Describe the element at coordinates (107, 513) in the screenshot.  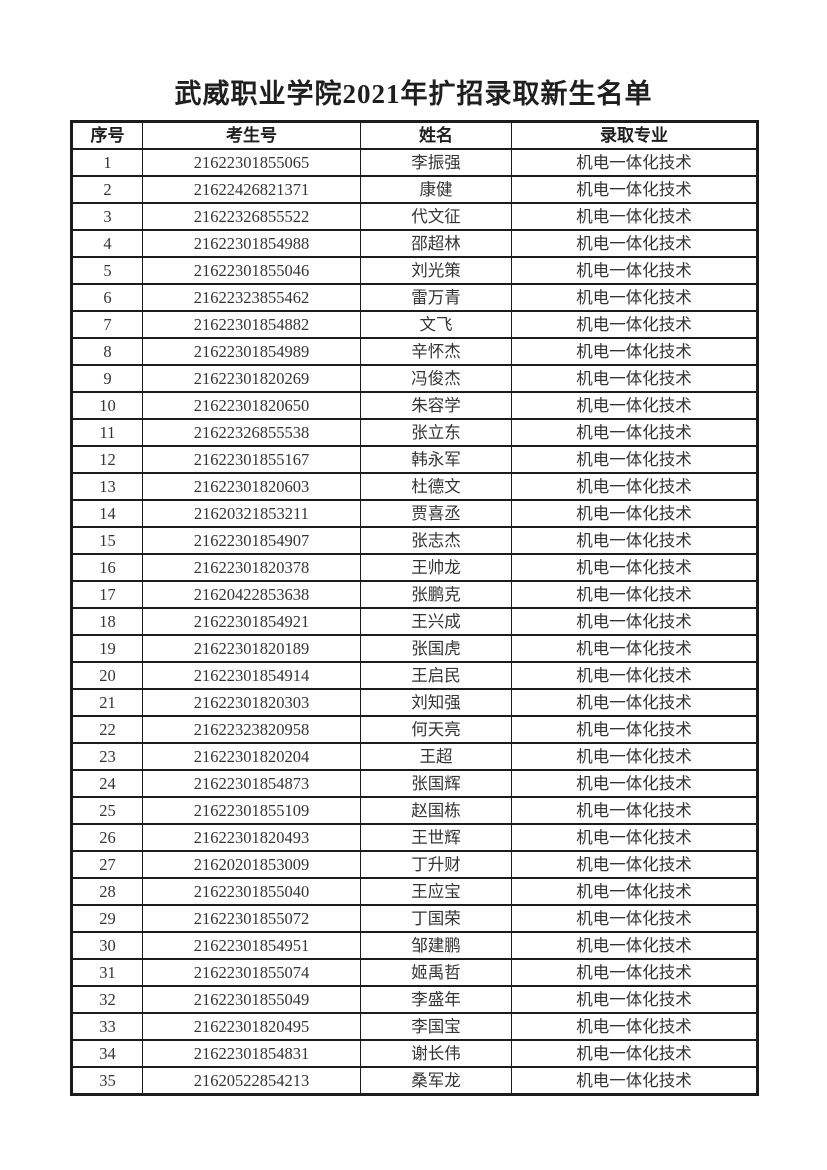
I see `cell-index: 14` at that location.